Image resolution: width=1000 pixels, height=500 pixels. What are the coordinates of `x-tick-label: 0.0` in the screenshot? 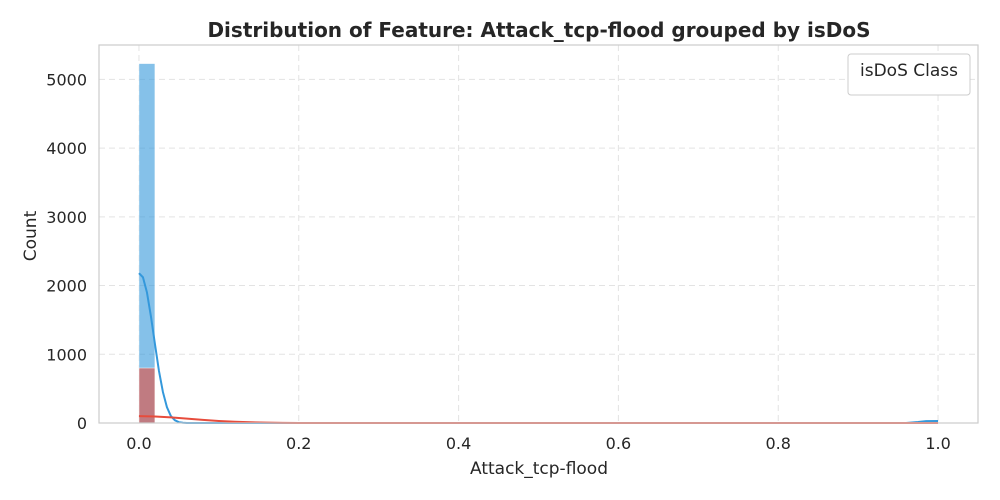 It's located at (138, 443).